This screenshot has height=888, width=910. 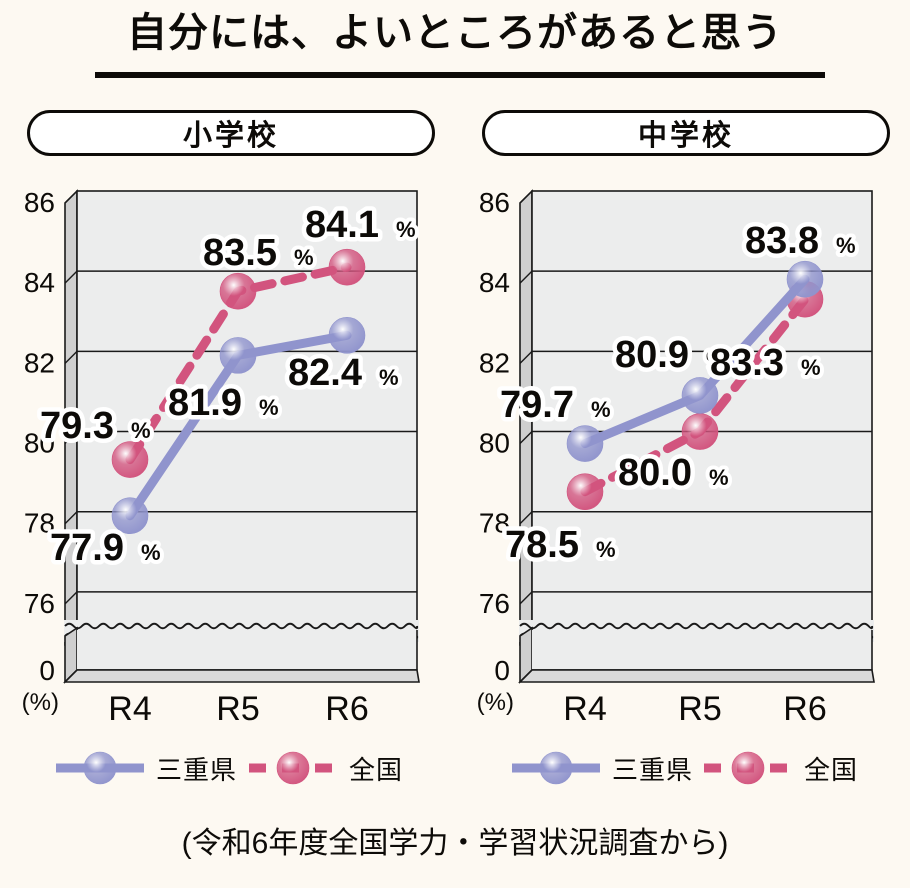 I want to click on legend-label-national-left: 全国, so click(x=376, y=769).